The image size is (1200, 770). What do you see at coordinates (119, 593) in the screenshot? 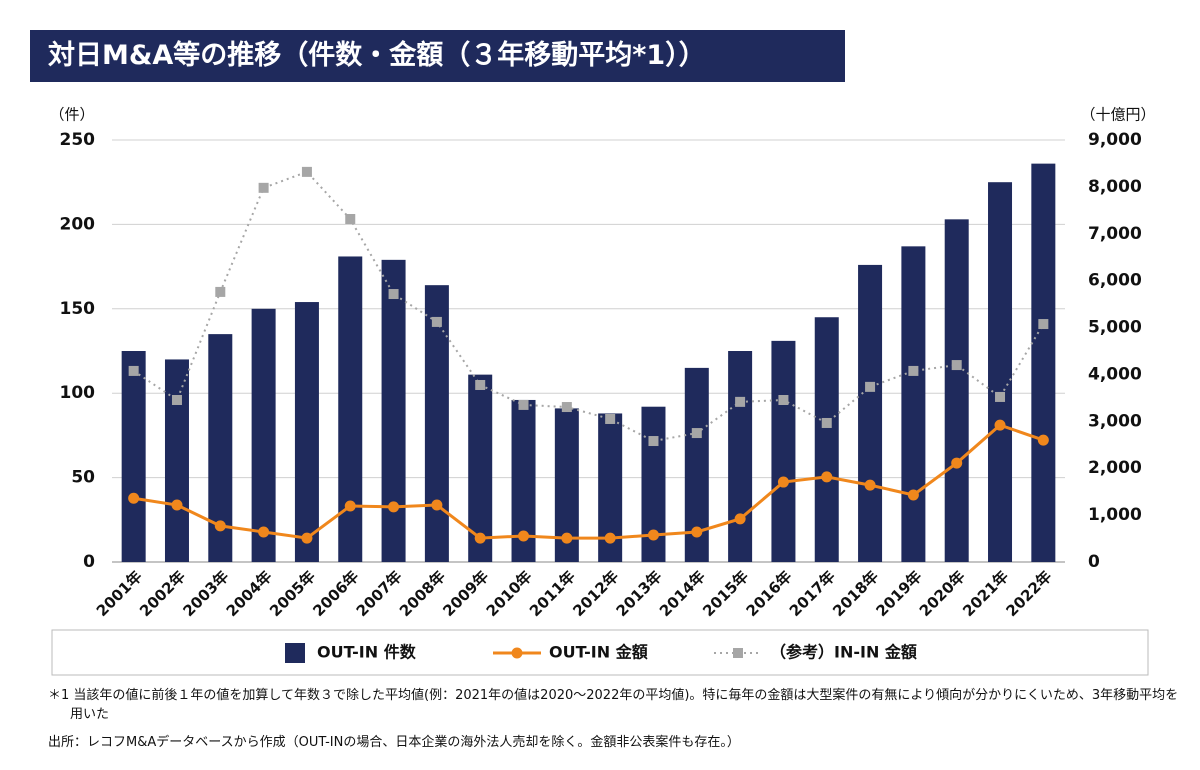
I see `x-tick-label: 2001年` at bounding box center [119, 593].